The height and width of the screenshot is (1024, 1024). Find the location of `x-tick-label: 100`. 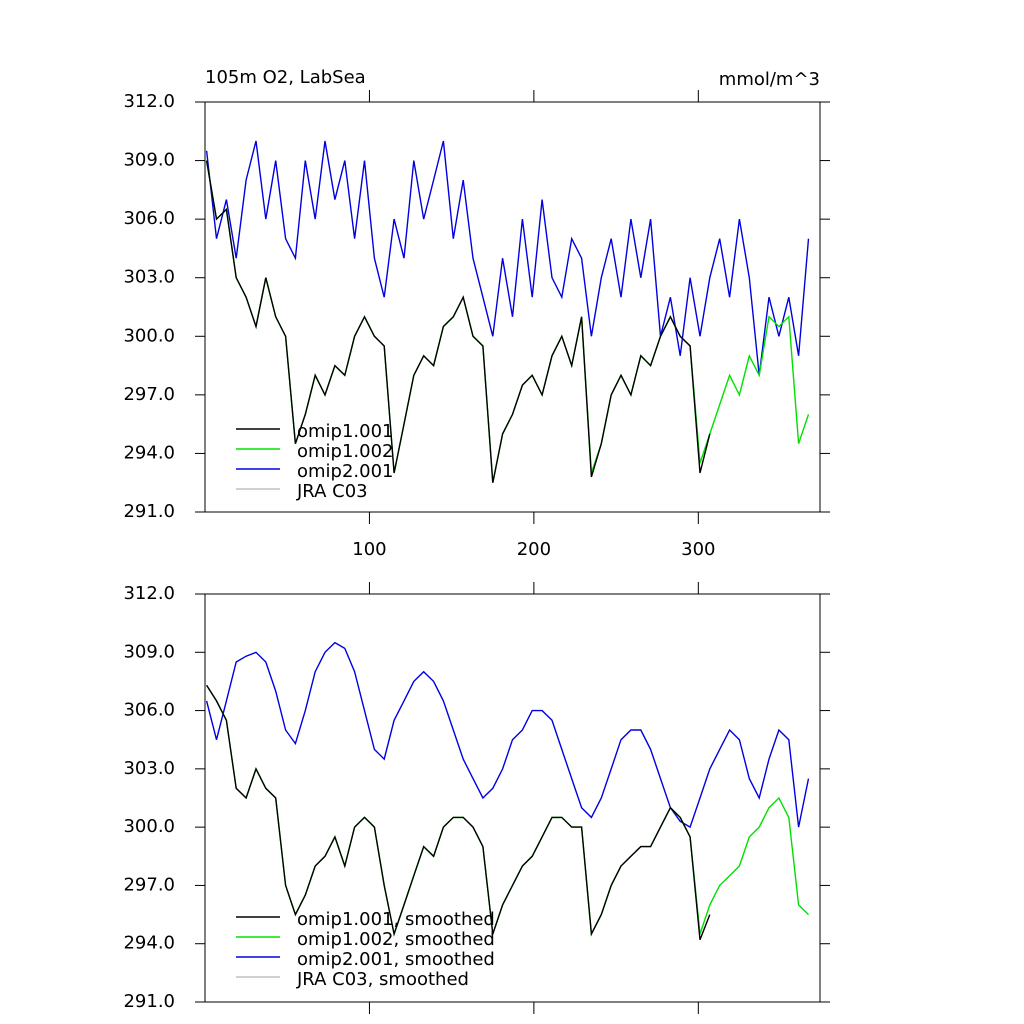

x-tick-label: 100 is located at coordinates (369, 549).